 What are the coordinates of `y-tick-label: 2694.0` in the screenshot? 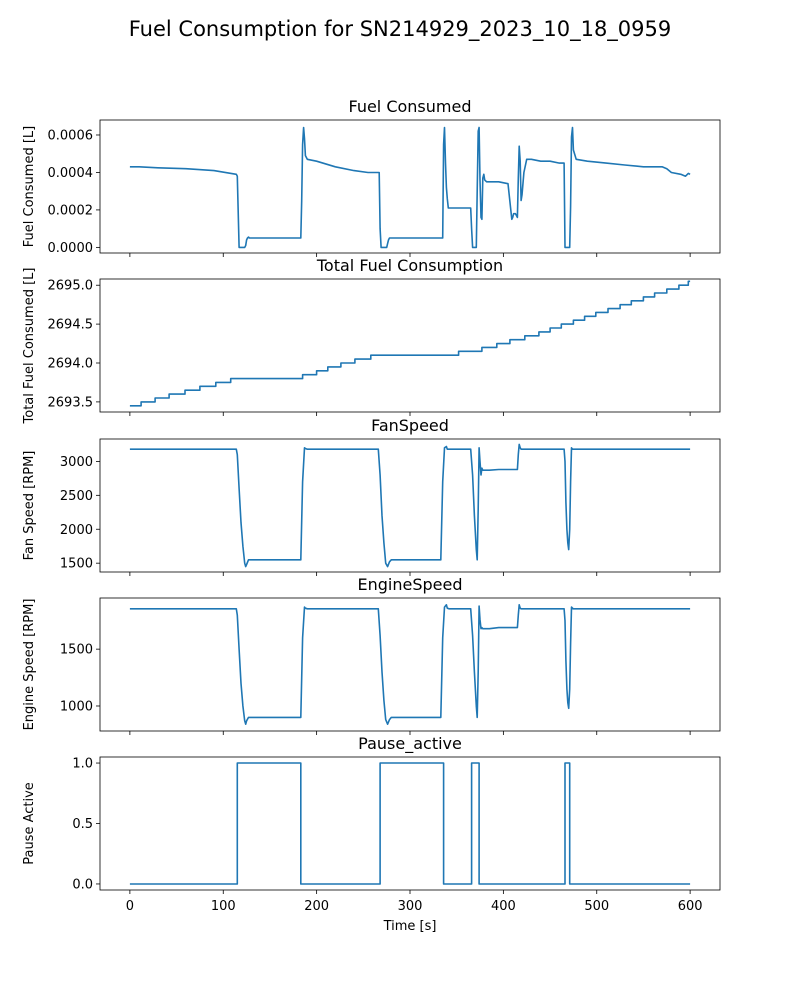 It's located at (71, 364).